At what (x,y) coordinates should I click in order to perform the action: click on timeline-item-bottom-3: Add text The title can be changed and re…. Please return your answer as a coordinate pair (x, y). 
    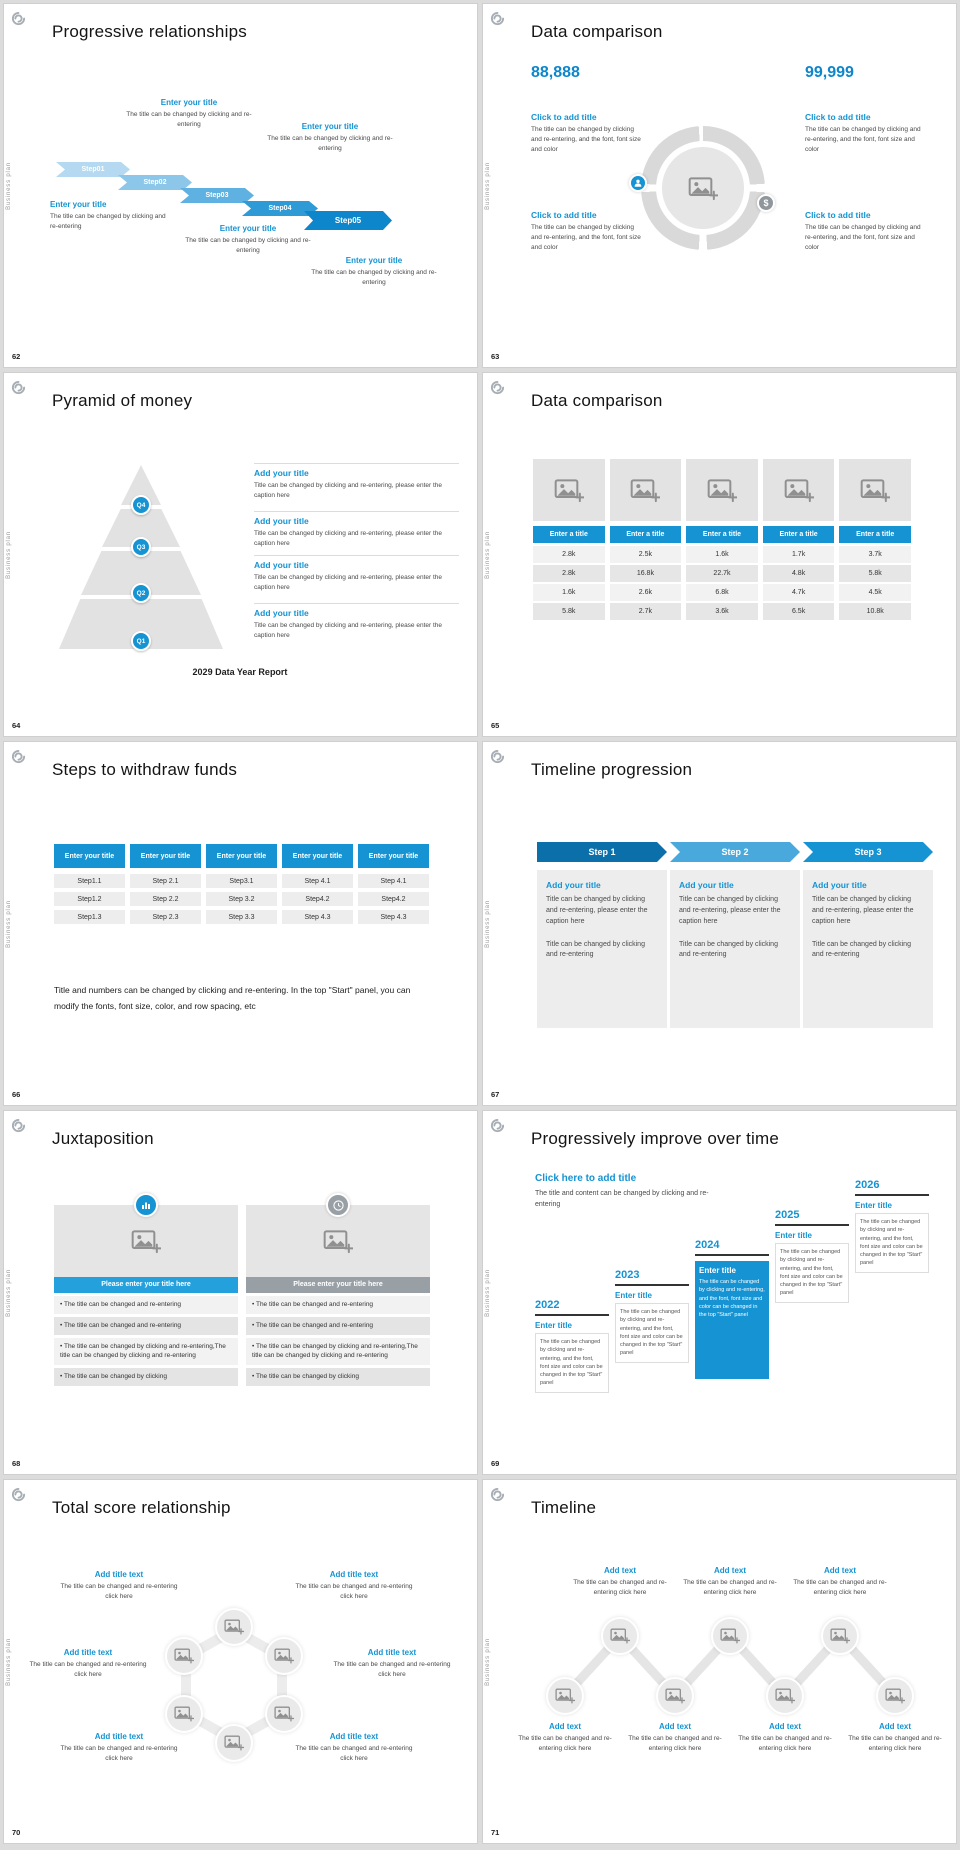
    Looking at the image, I should click on (785, 1738).